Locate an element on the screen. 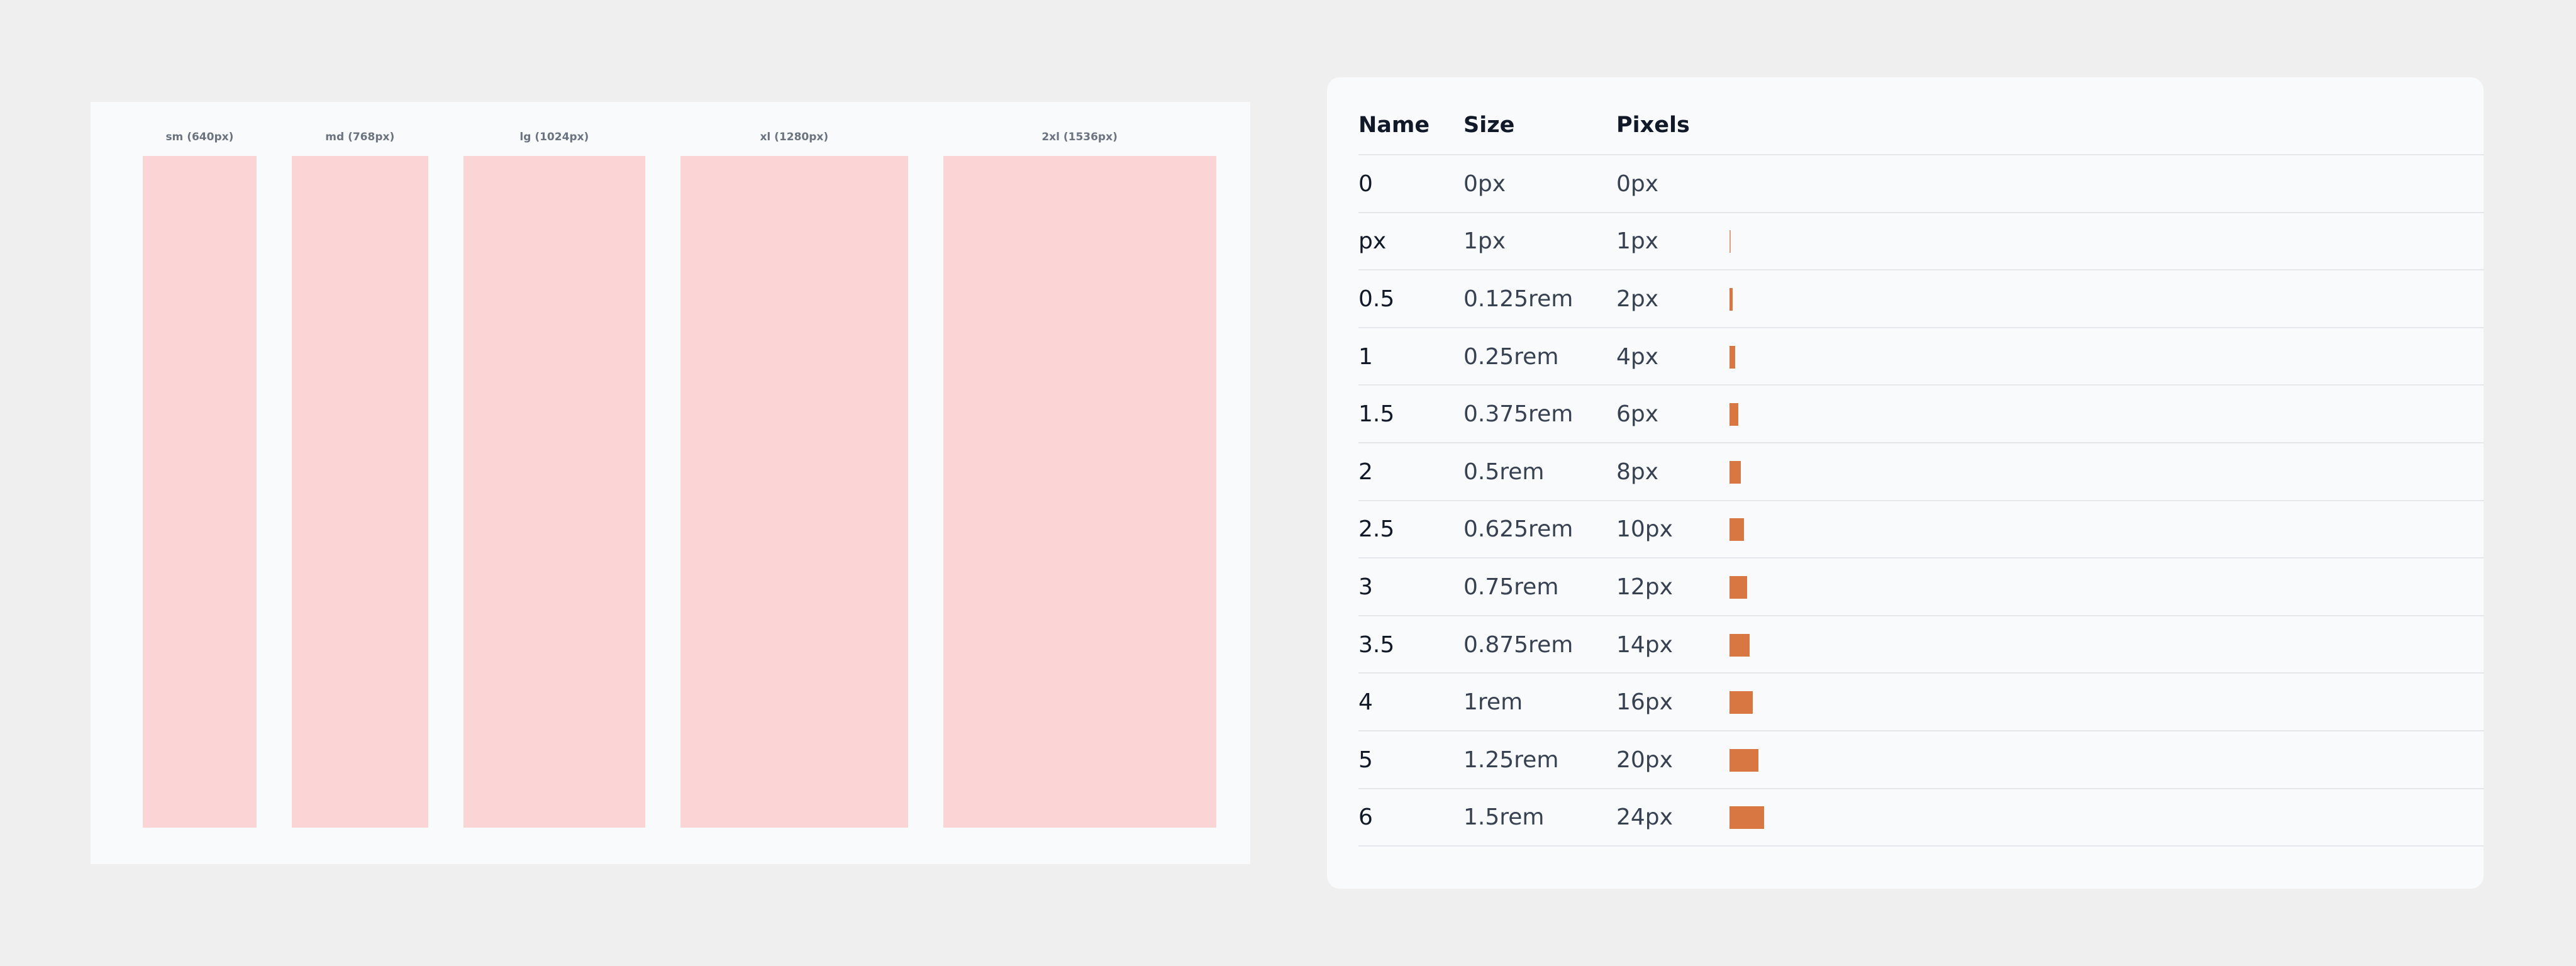 The width and height of the screenshot is (2576, 966). name-cell: 3.5 is located at coordinates (1376, 644).